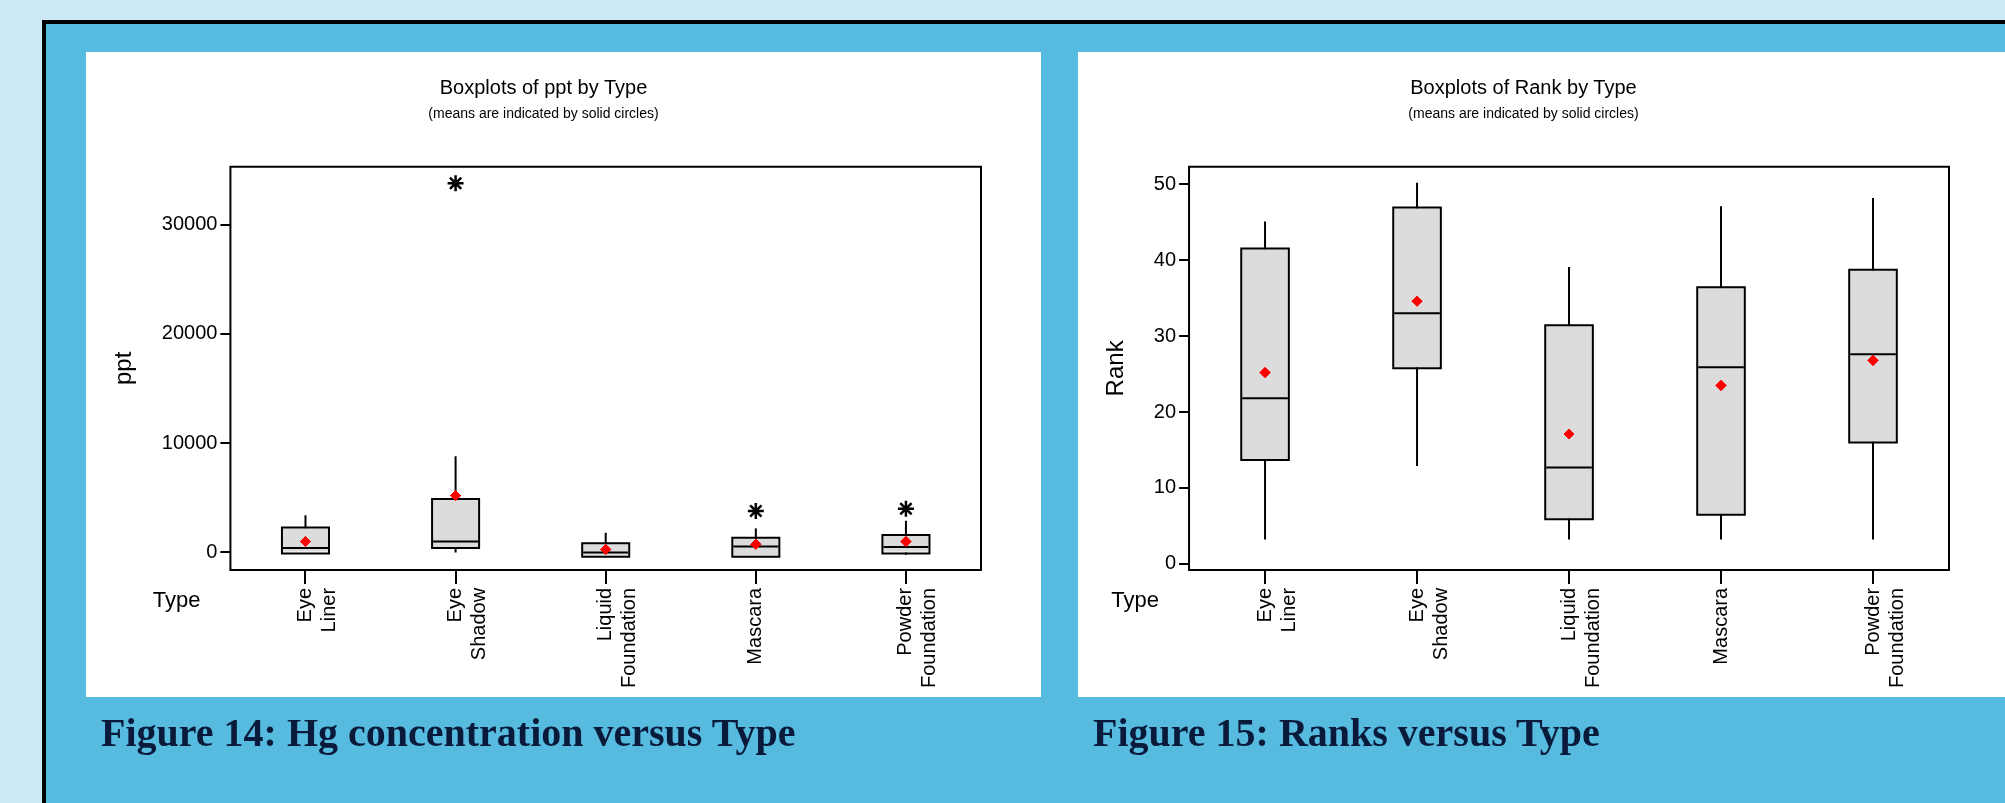  What do you see at coordinates (448, 732) in the screenshot?
I see `caption: Figure 14: Hg concentration versus Type` at bounding box center [448, 732].